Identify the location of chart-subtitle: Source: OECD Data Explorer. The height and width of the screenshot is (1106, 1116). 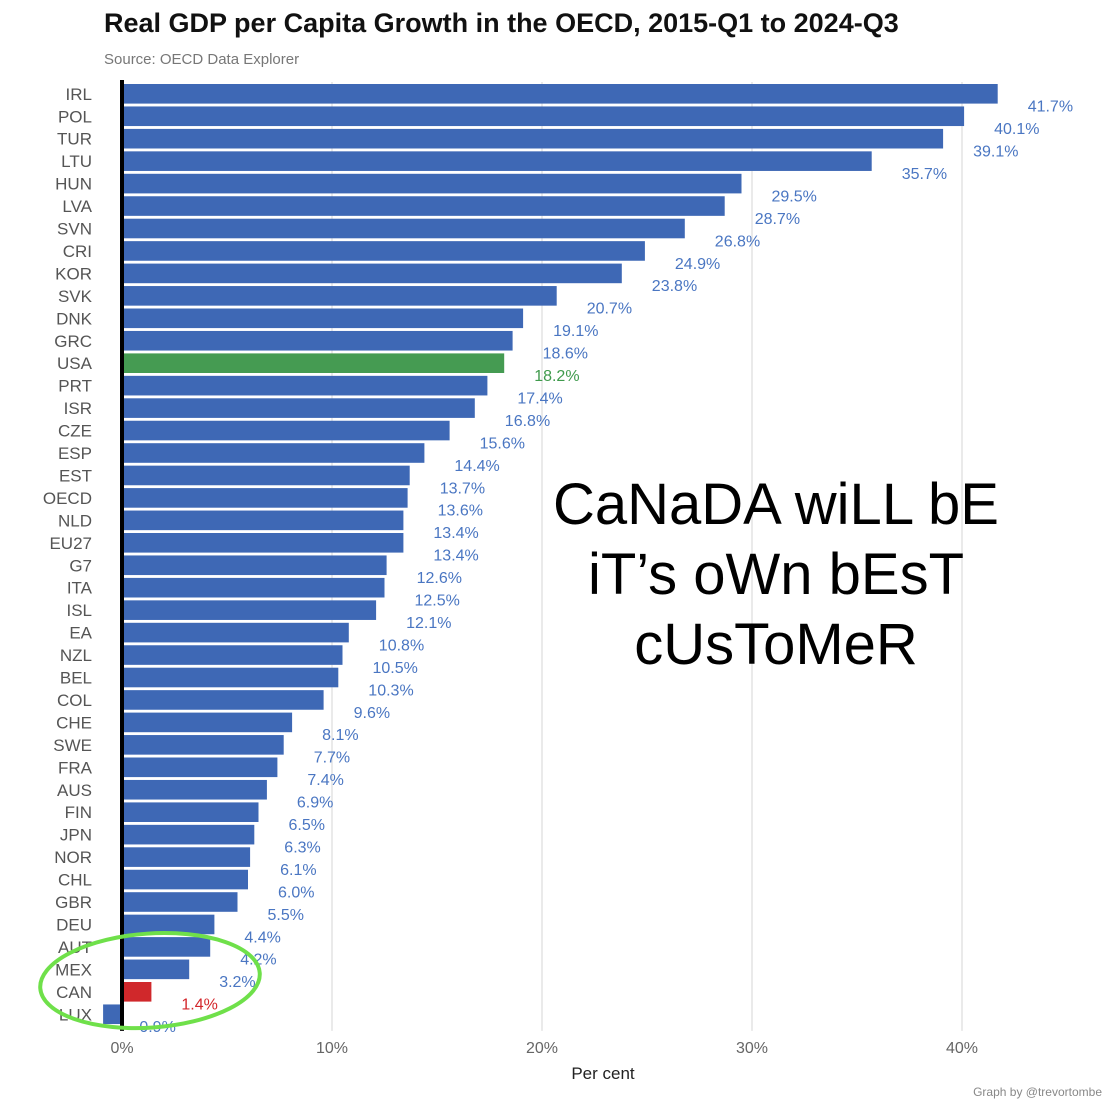
(202, 59).